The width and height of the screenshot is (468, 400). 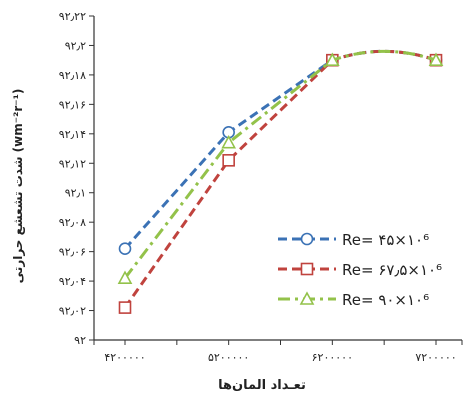 I want to click on y-tick-label: ۹۲٫۱, so click(x=75, y=193).